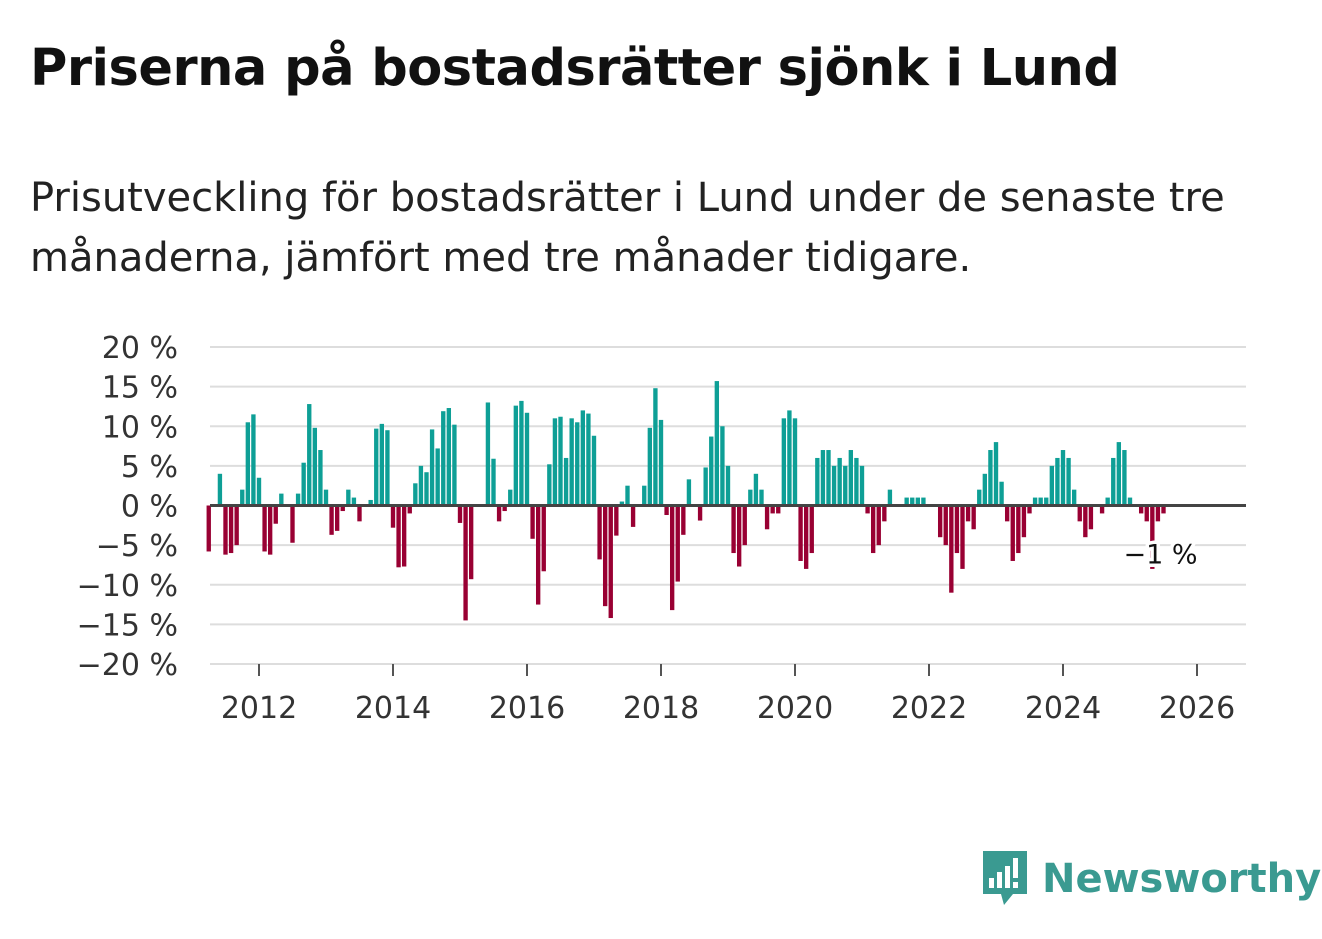 This screenshot has height=939, width=1322. Describe the element at coordinates (259, 708) in the screenshot. I see `x-tick-label: 2012` at that location.